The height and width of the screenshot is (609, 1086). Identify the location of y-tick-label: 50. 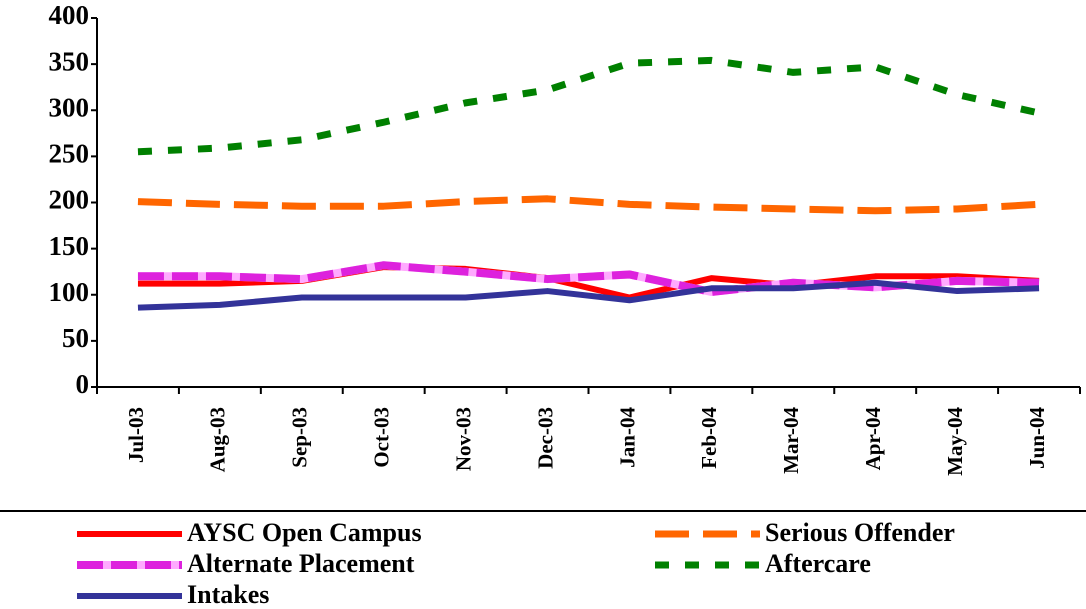
(75, 338).